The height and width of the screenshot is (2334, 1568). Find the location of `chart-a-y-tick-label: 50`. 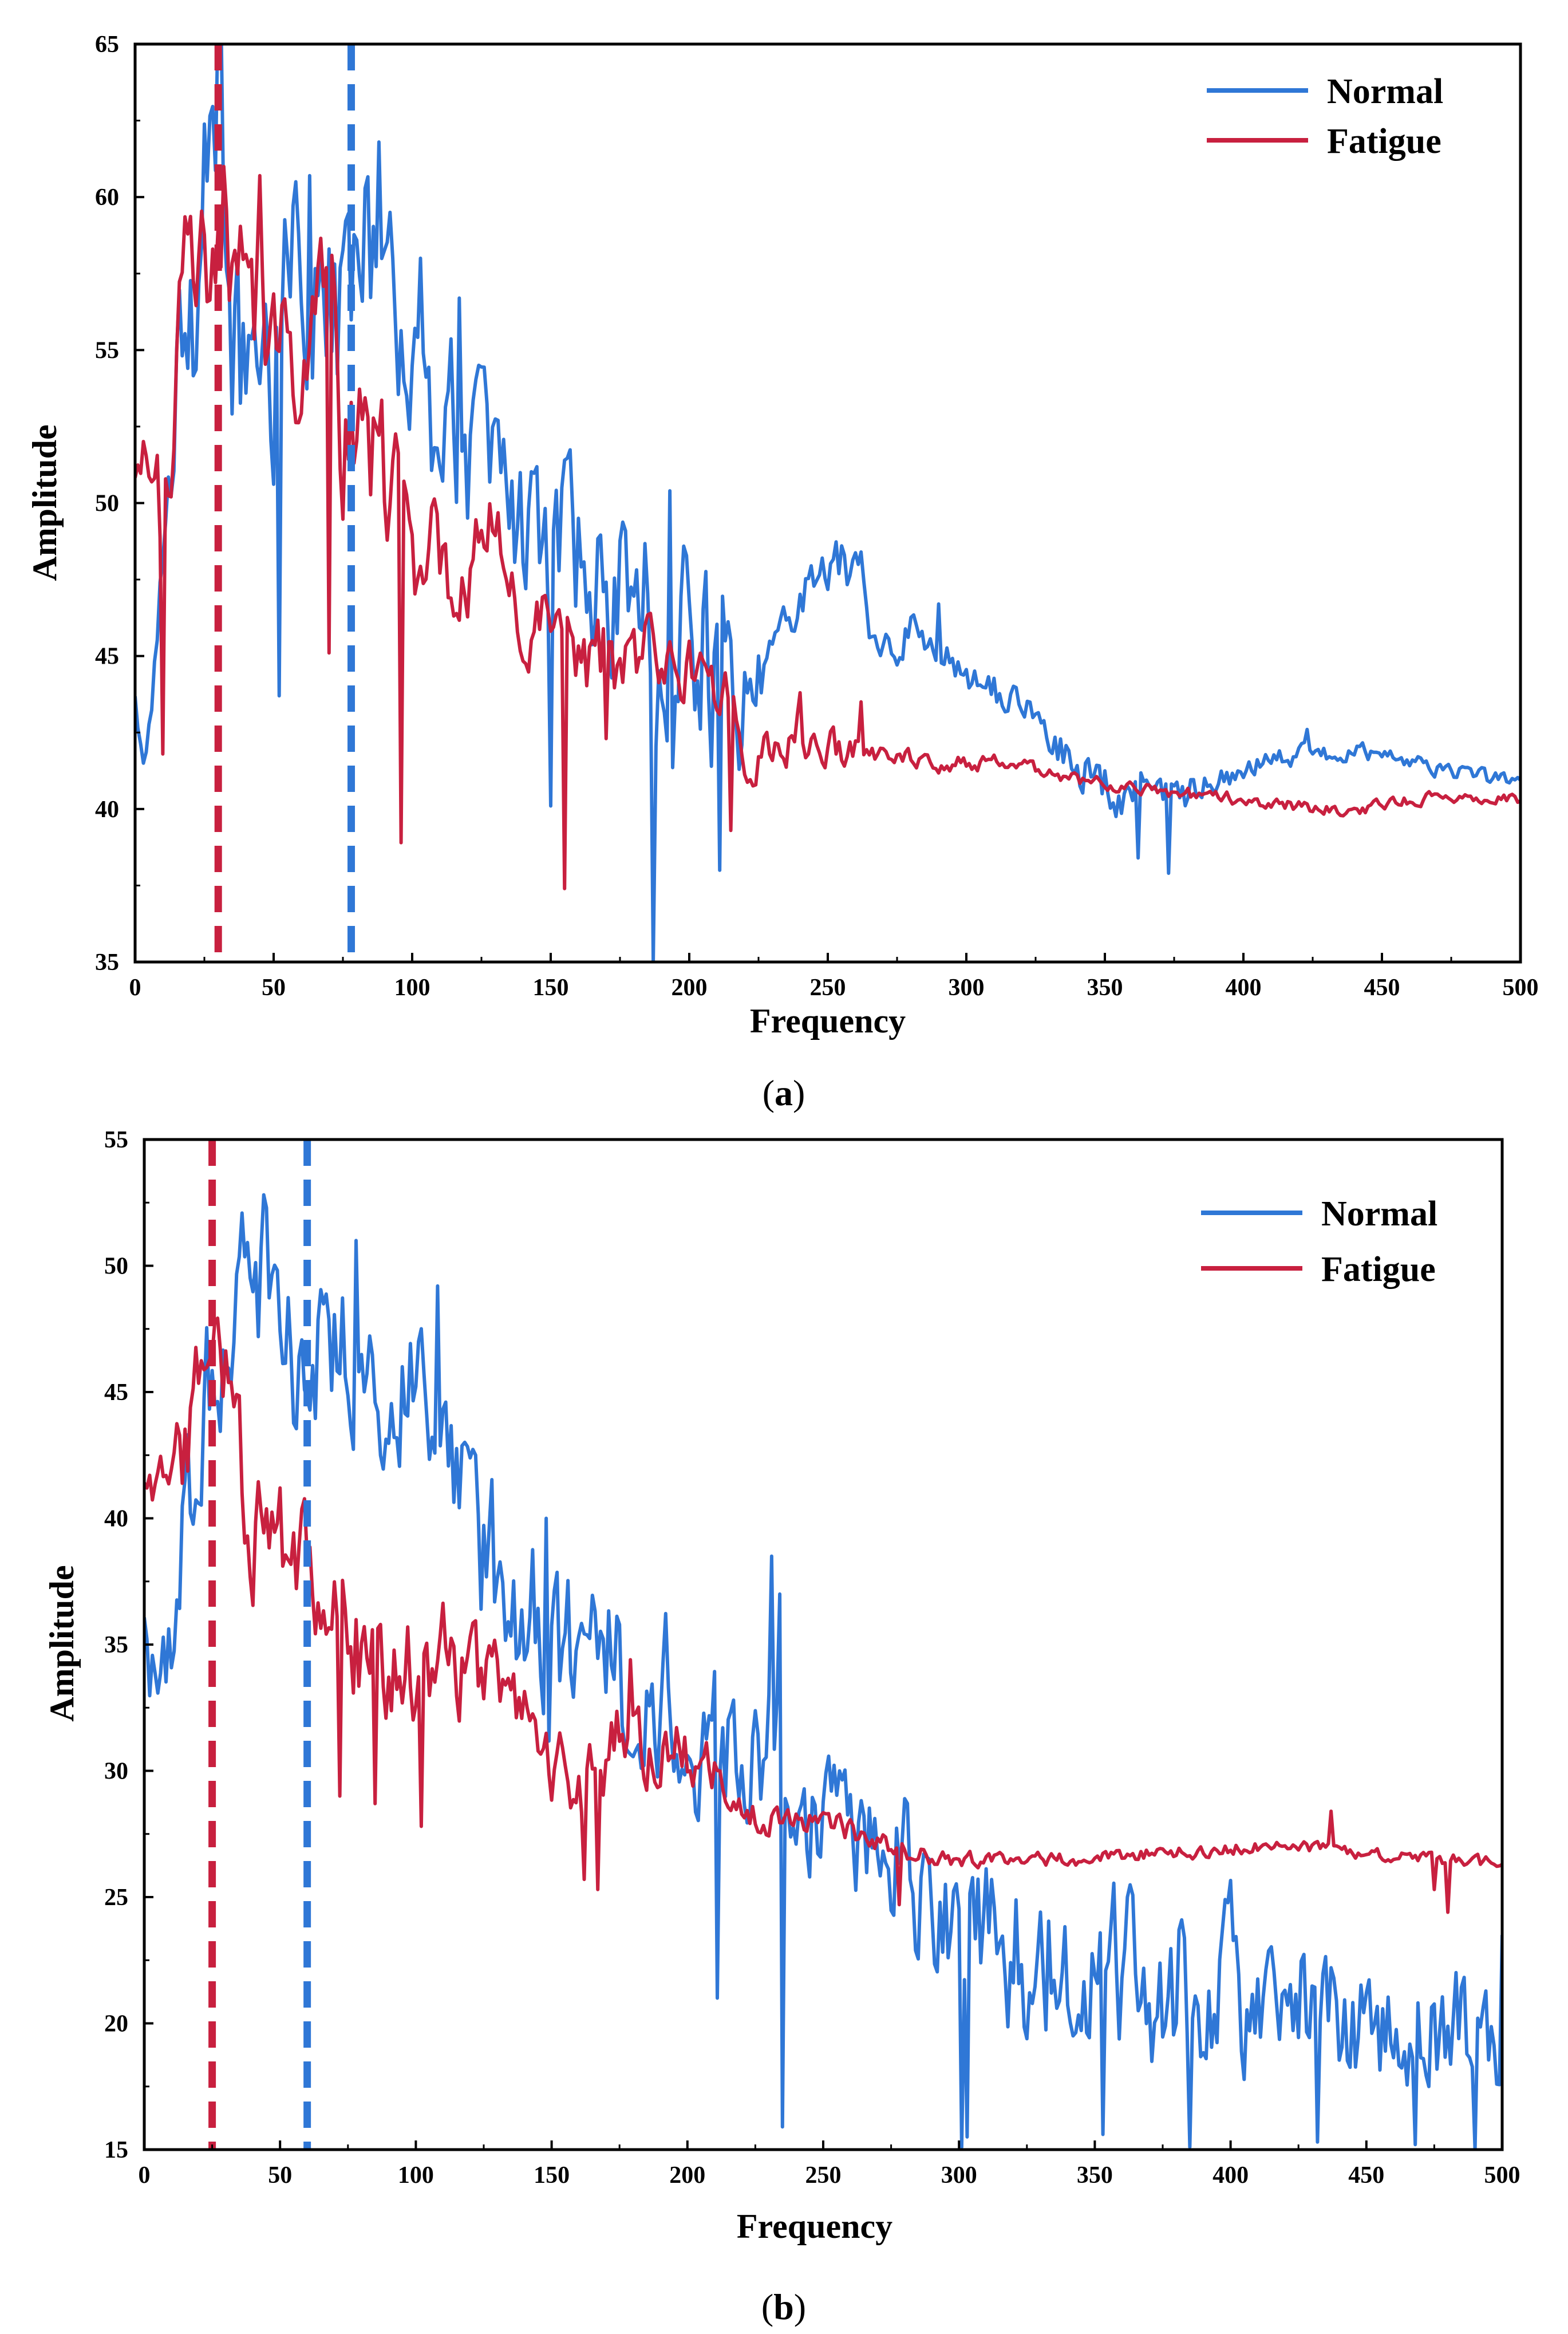

chart-a-y-tick-label: 50 is located at coordinates (107, 504).